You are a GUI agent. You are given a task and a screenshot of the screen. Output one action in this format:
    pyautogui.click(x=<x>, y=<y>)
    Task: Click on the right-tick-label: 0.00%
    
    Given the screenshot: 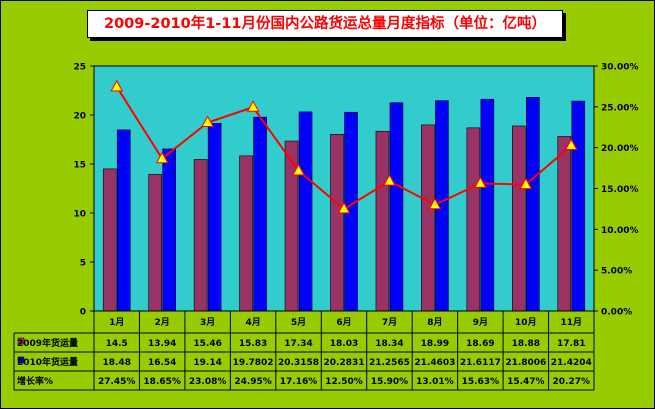 What is the action you would take?
    pyautogui.click(x=616, y=313)
    